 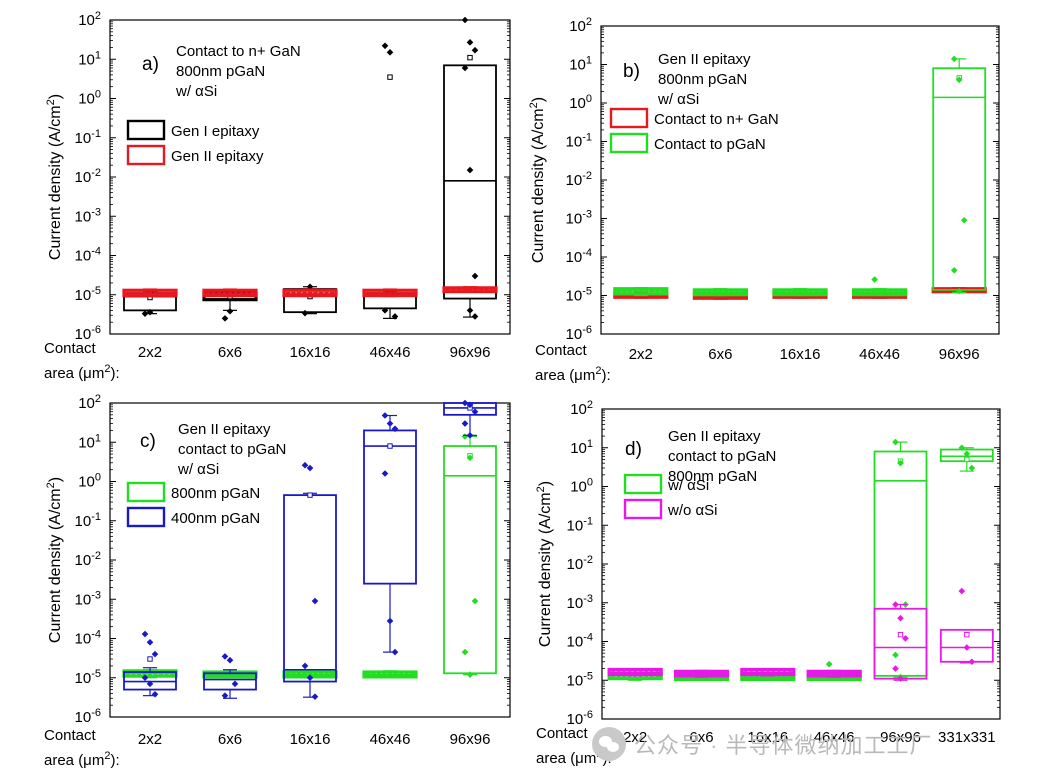 I want to click on x-tick-label: 331x331, so click(x=967, y=737).